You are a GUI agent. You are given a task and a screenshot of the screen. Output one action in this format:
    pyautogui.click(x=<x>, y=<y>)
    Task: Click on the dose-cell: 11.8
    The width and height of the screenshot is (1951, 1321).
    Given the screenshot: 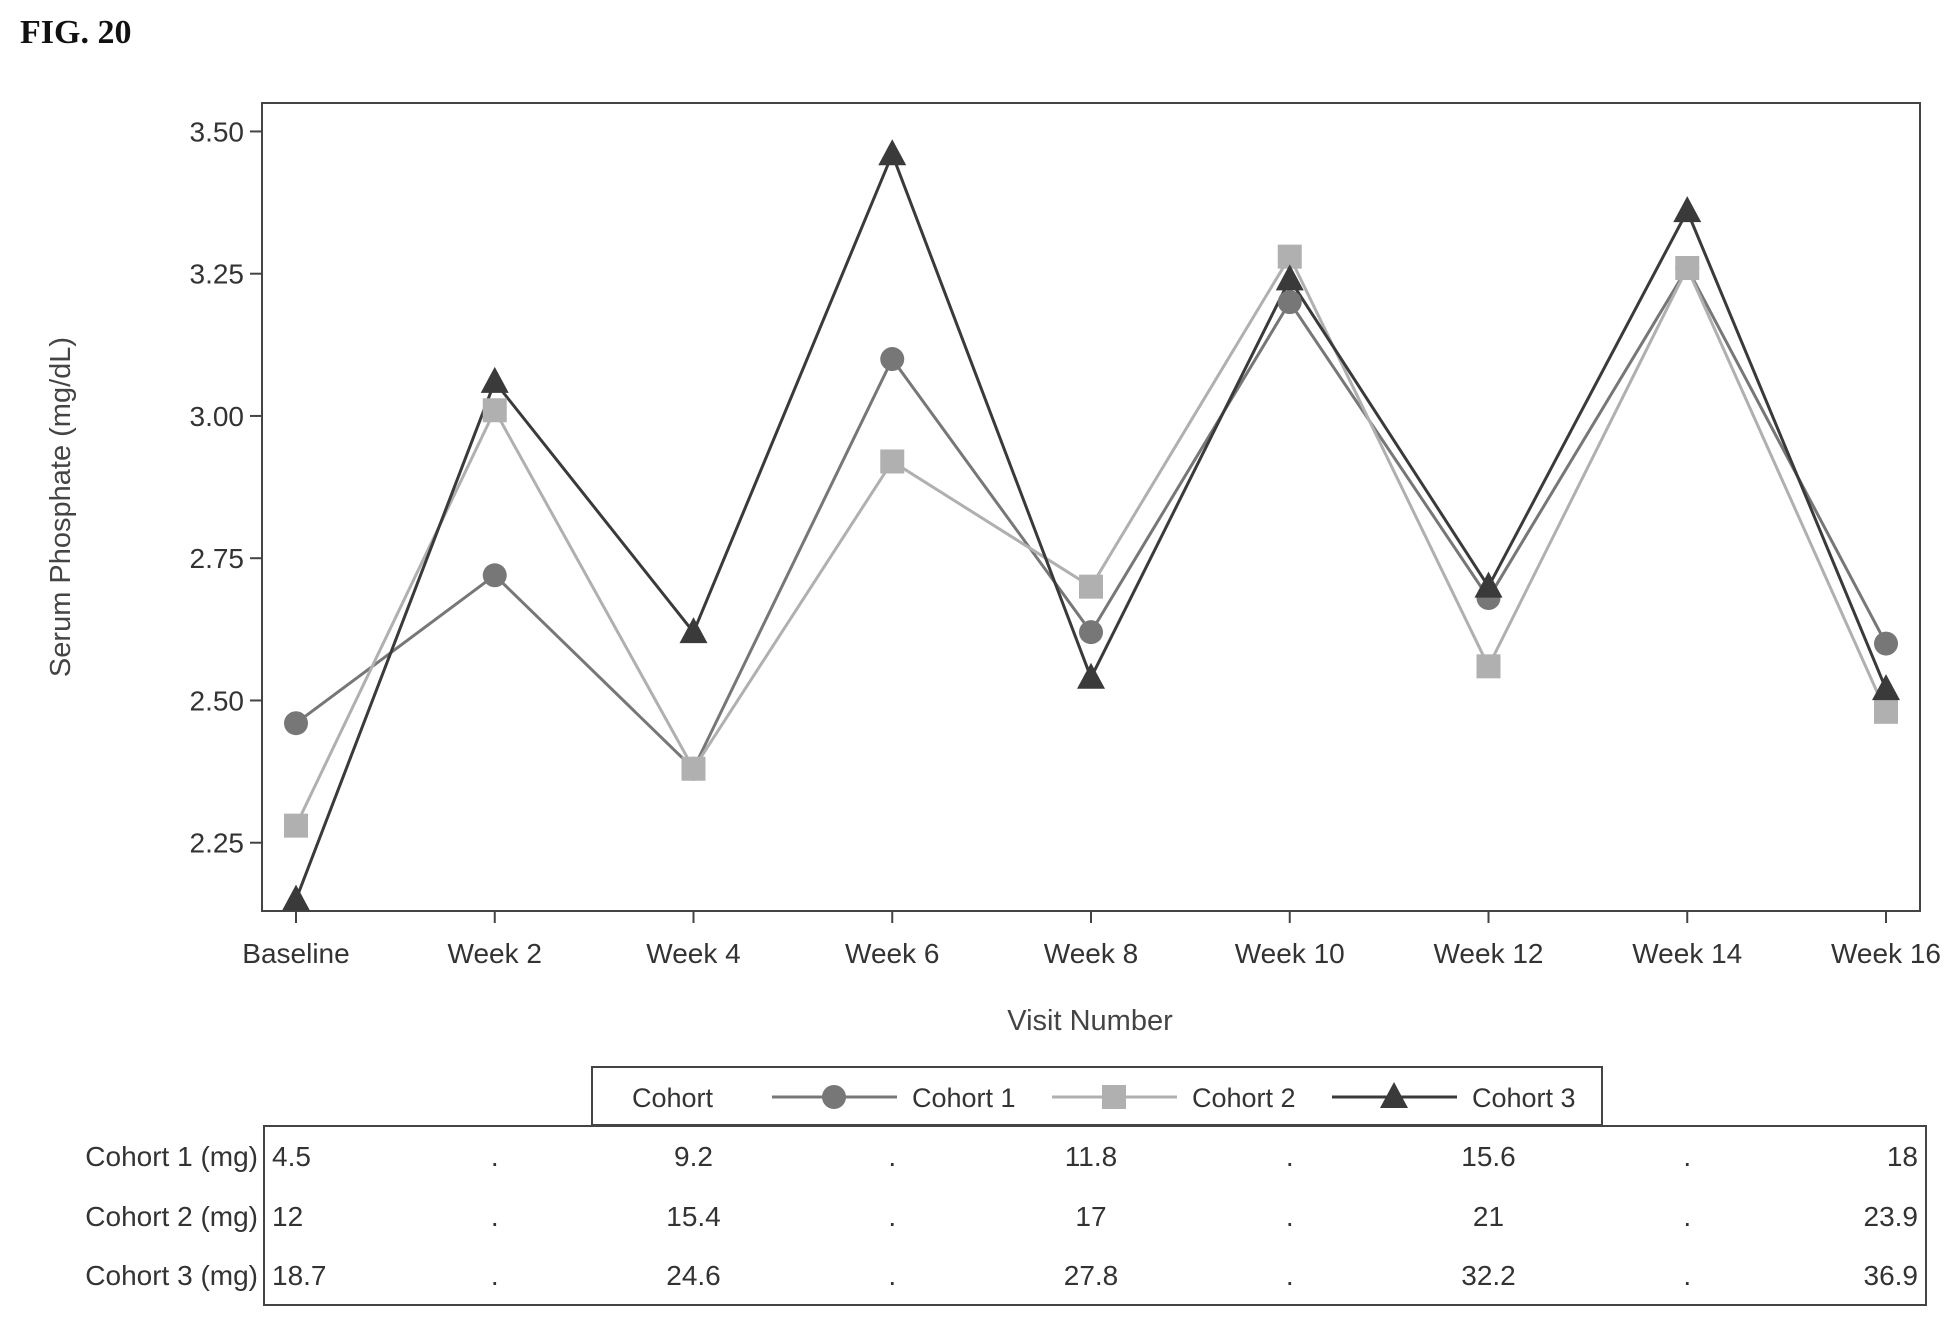 What is the action you would take?
    pyautogui.click(x=1091, y=1156)
    